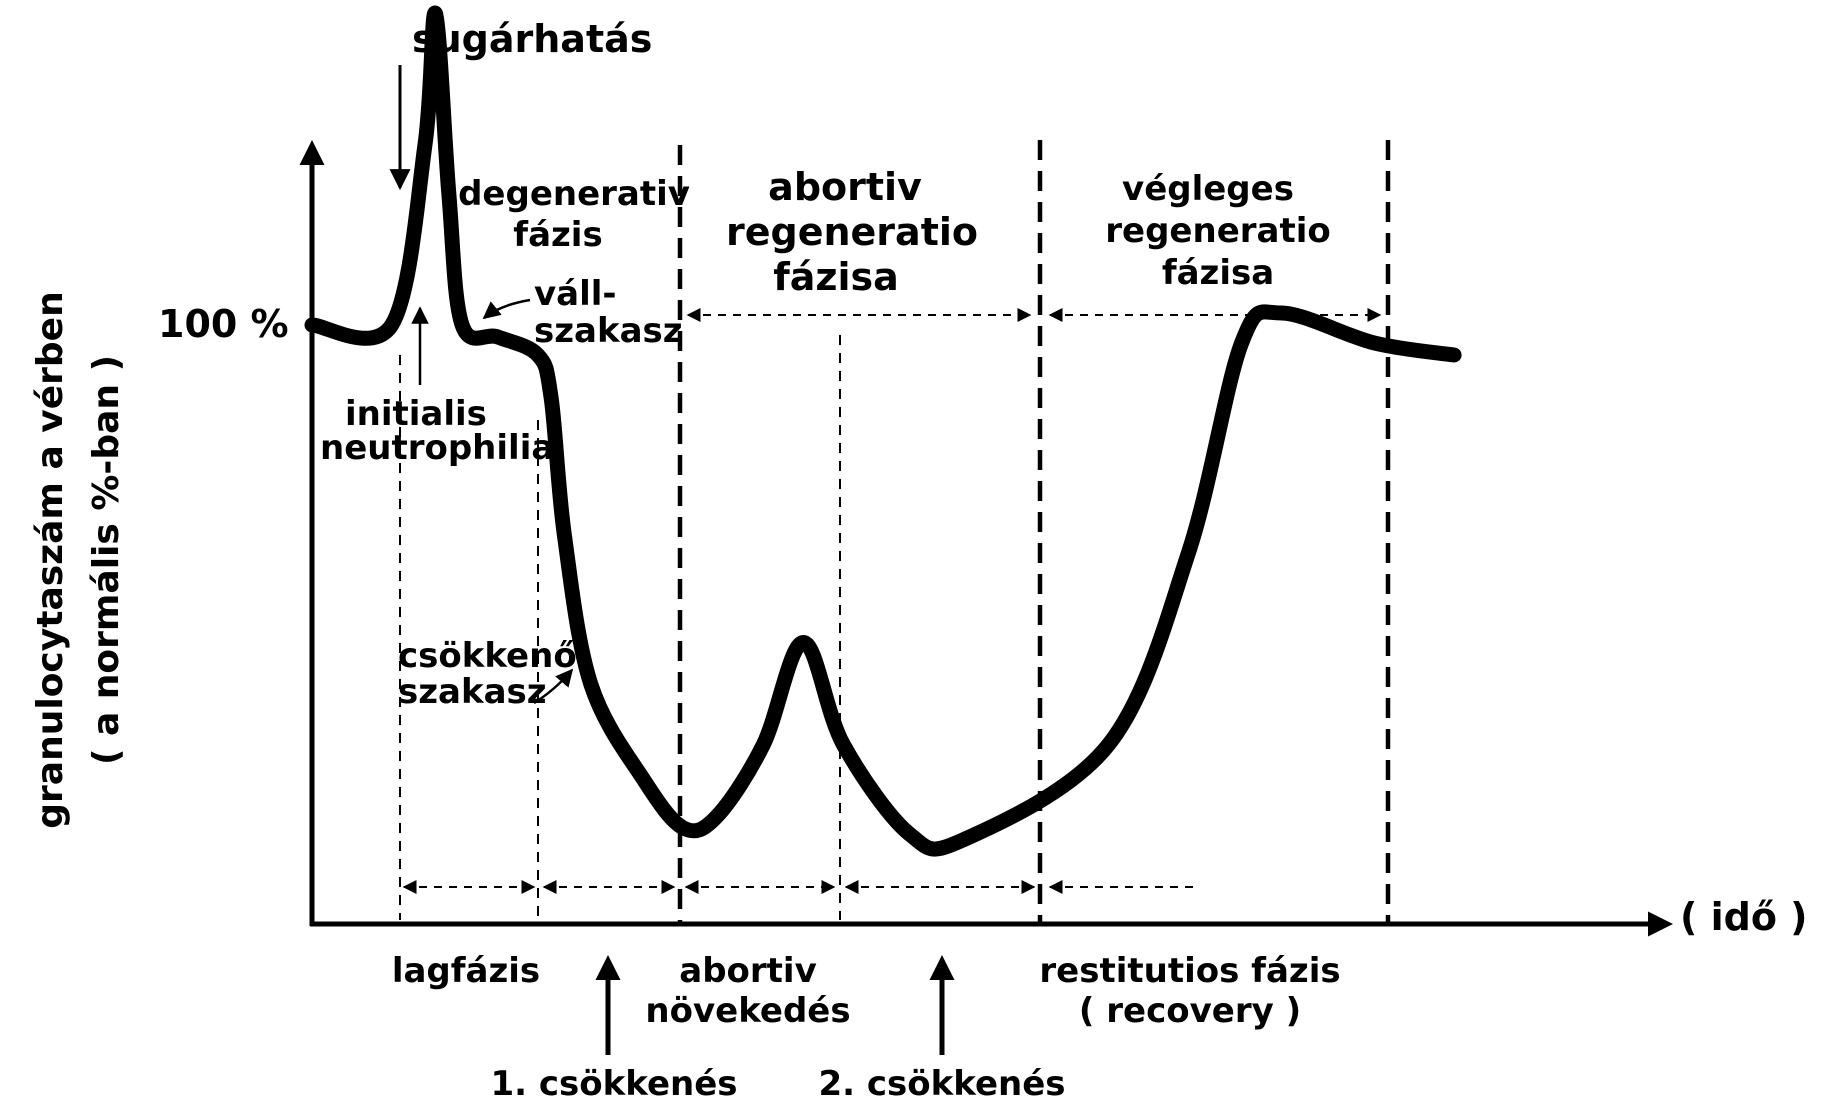 The image size is (1822, 1102). Describe the element at coordinates (557, 235) in the screenshot. I see `label-degen-2: fázis` at that location.